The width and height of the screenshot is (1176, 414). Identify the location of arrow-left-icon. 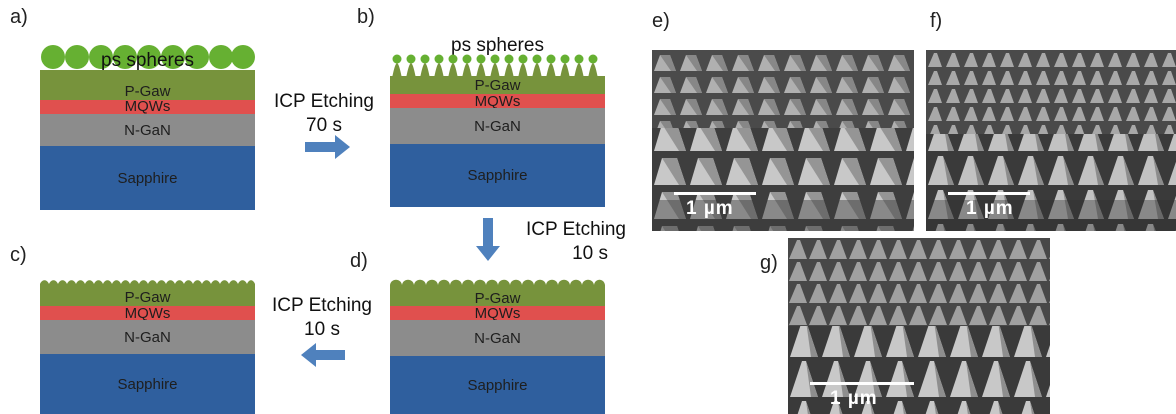
(323, 355).